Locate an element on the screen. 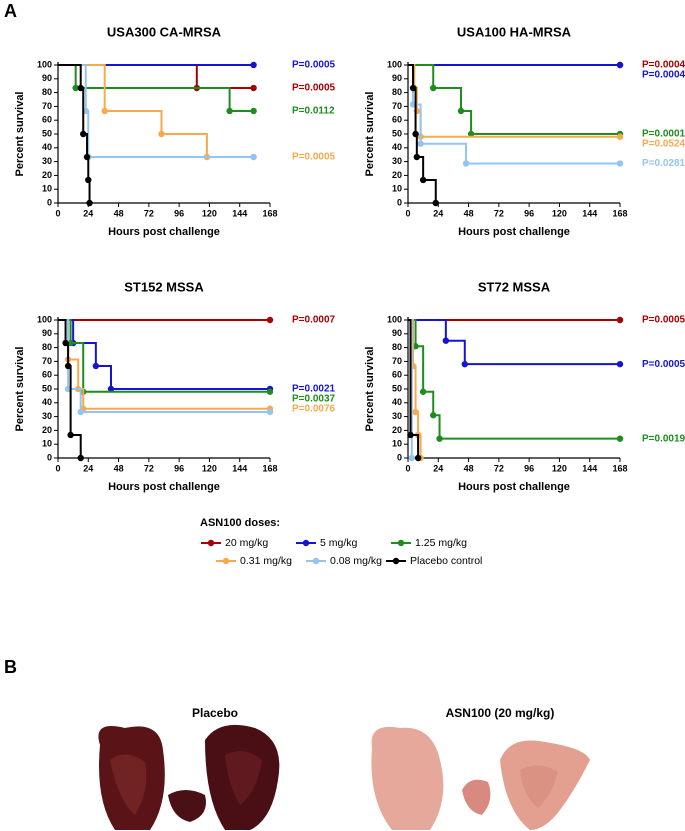 This screenshot has height=831, width=685. x-tick-label: 72 is located at coordinates (149, 468).